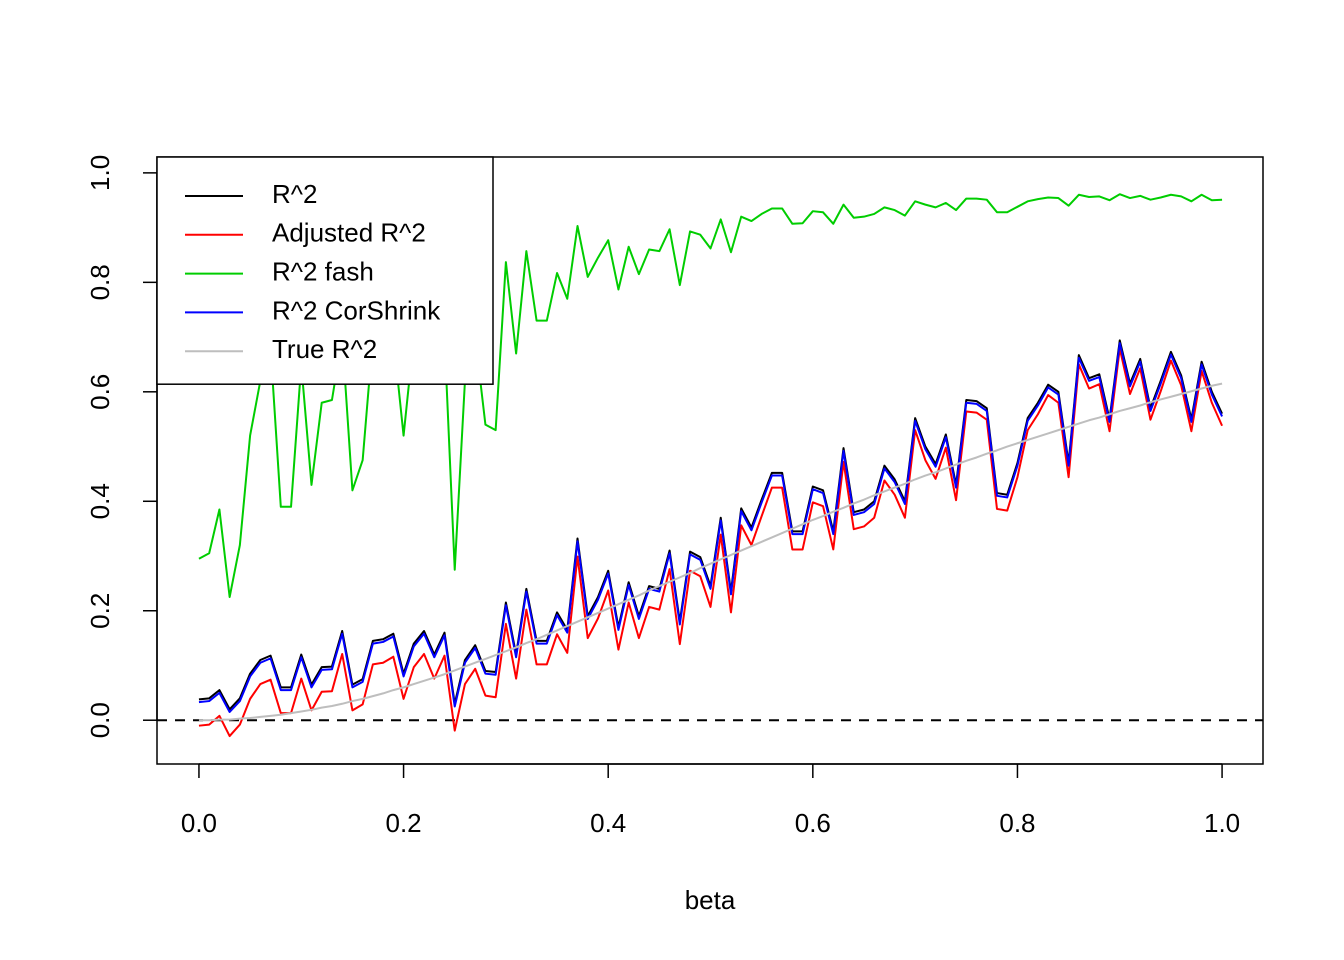 This screenshot has width=1344, height=960. I want to click on x-tick-label: 1.0, so click(1222, 823).